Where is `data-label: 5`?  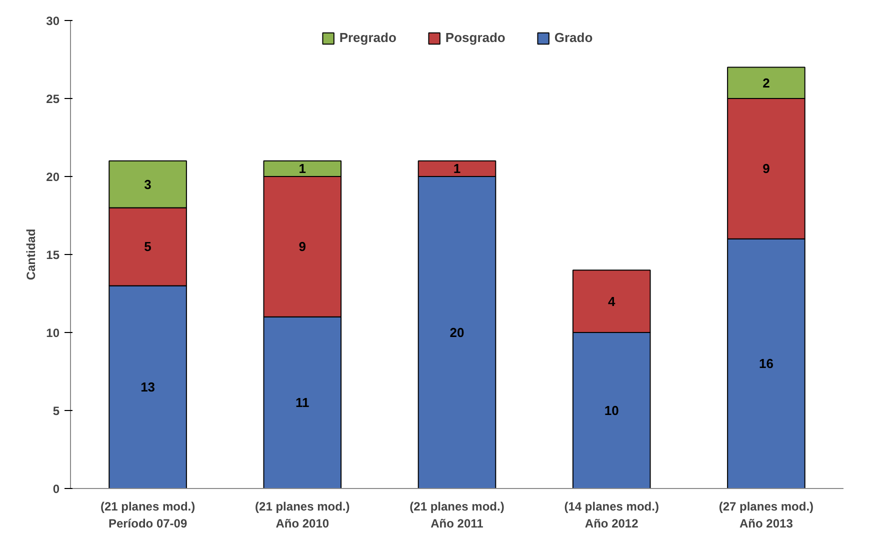
data-label: 5 is located at coordinates (148, 246).